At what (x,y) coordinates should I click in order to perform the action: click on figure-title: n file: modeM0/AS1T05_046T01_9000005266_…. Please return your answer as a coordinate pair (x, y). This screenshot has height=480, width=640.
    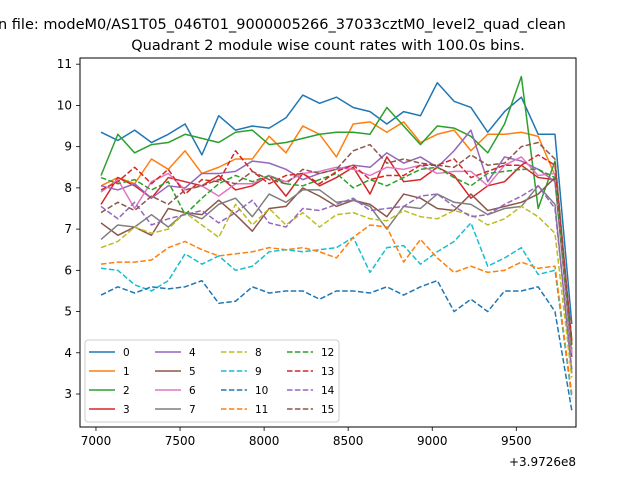
    Looking at the image, I should click on (283, 25).